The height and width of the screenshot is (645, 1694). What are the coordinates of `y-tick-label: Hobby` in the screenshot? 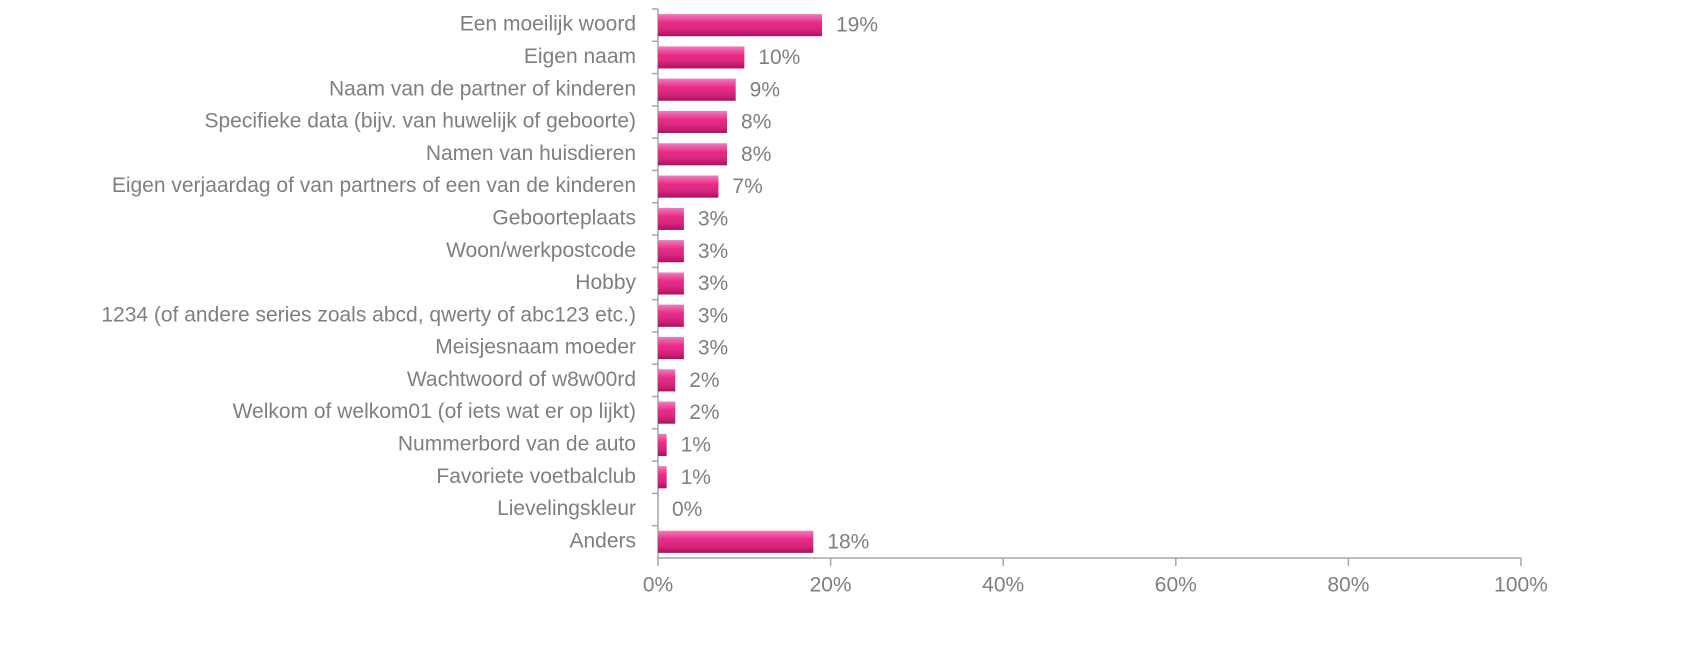 It's located at (605, 282).